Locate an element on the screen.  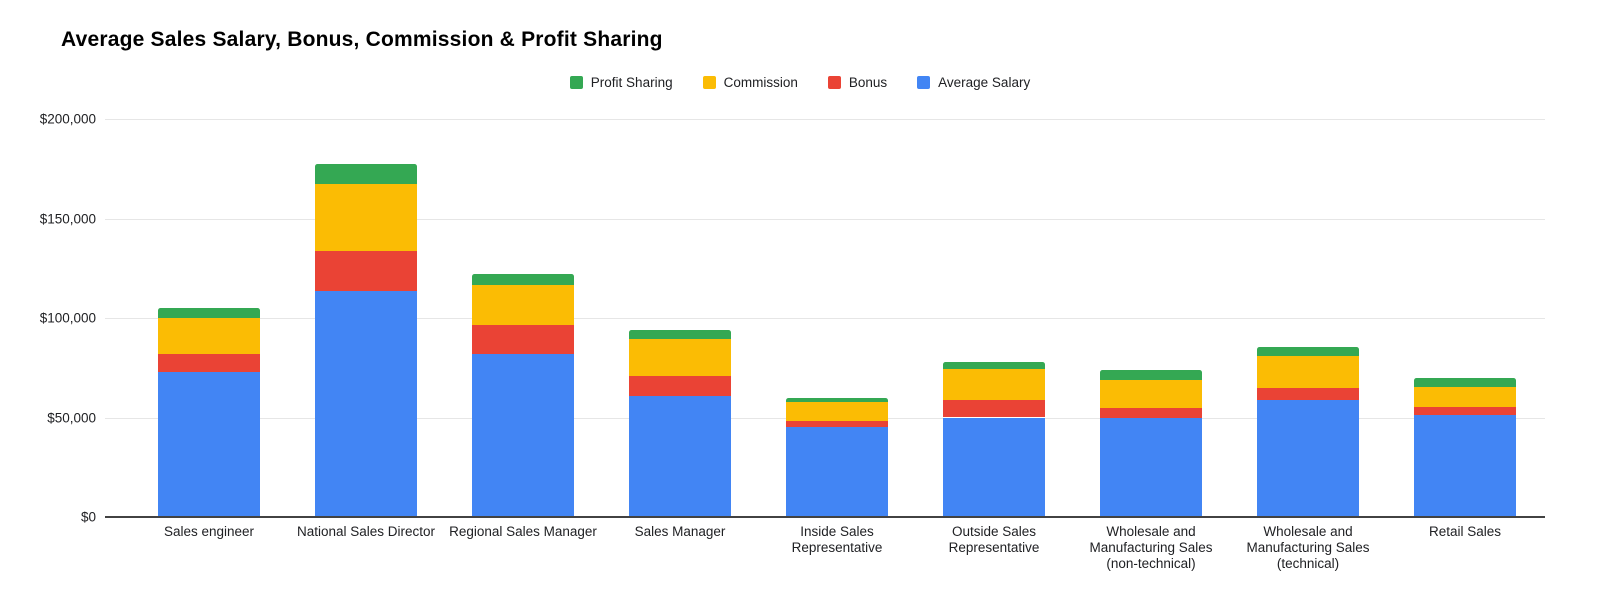
bar-segment-average-salary-regional-sales-manager is located at coordinates (523, 435).